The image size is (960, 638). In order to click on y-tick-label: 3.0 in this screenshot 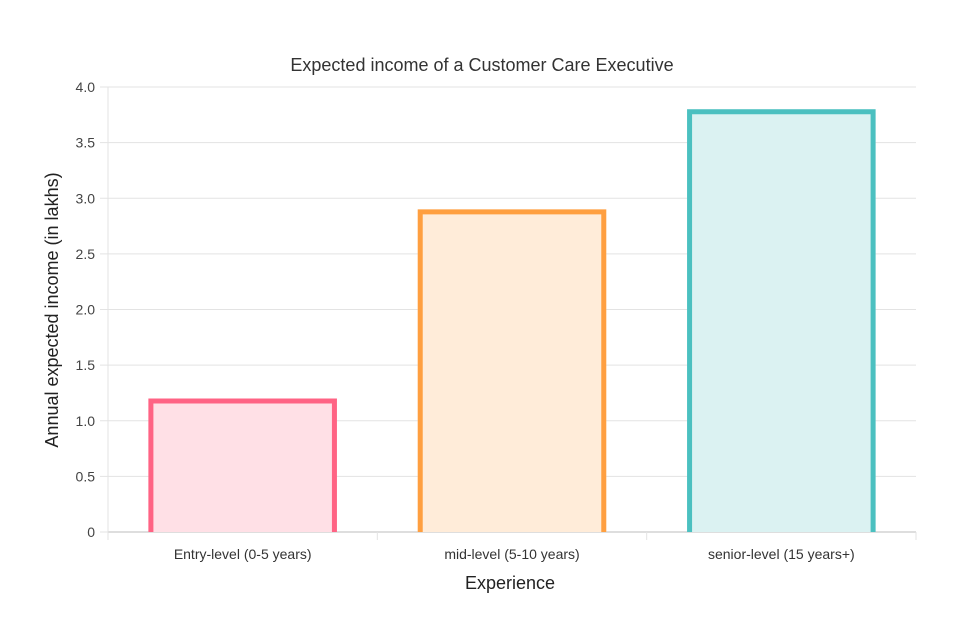, I will do `click(86, 198)`.